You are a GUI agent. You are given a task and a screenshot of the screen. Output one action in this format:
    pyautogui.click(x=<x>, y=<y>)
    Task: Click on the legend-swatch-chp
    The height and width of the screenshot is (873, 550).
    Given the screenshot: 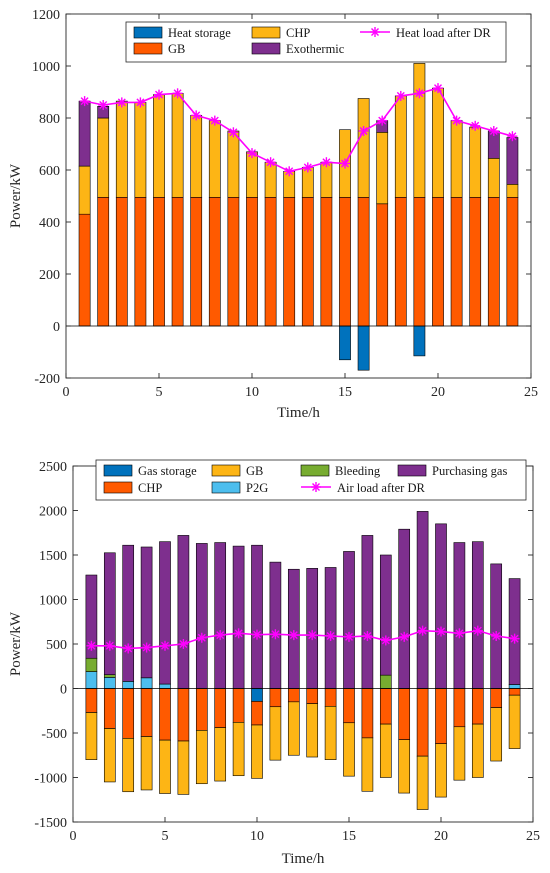 What is the action you would take?
    pyautogui.click(x=266, y=32)
    